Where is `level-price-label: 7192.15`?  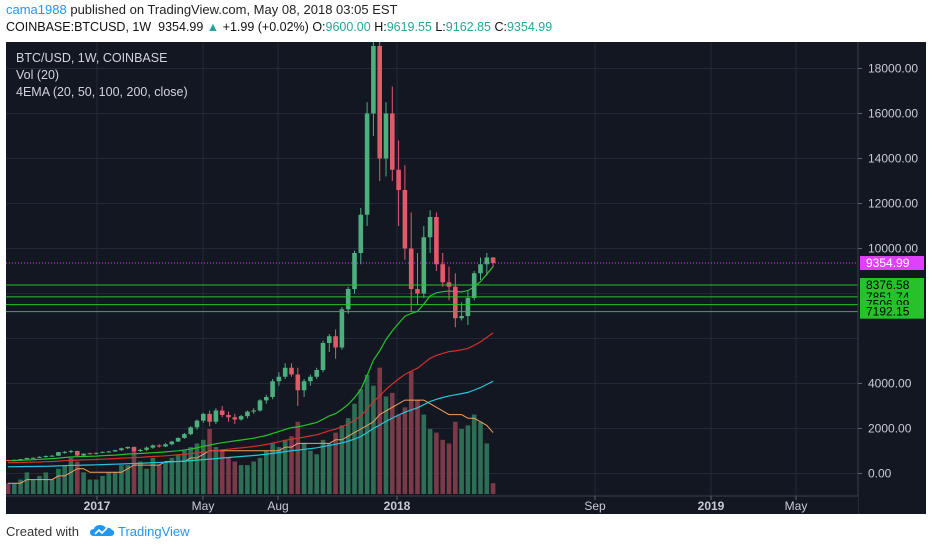
level-price-label: 7192.15 is located at coordinates (888, 312).